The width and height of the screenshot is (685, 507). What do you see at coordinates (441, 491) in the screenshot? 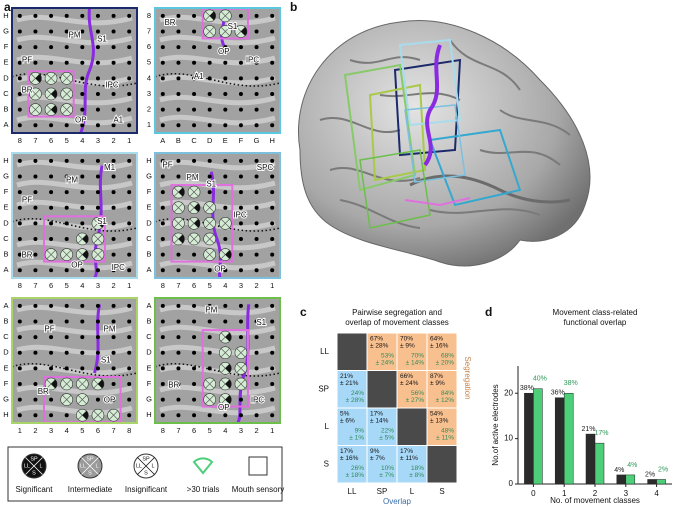
I see `col-label: S` at bounding box center [441, 491].